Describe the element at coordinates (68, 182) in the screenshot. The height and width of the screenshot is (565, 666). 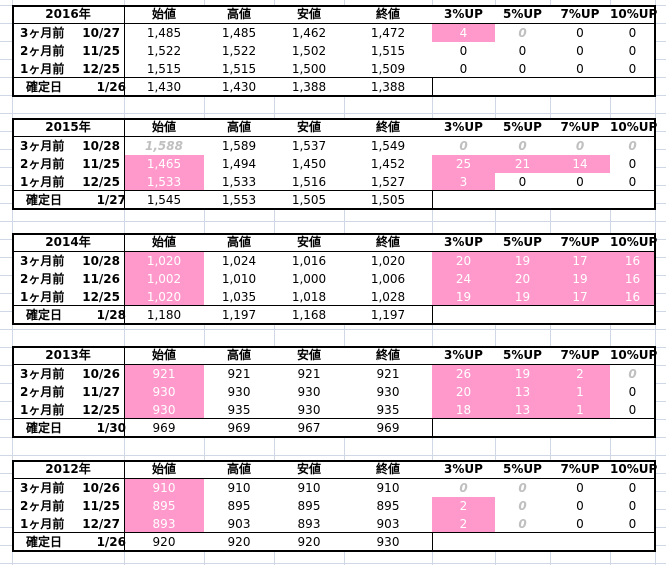
I see `row-label: 1ヶ月前 12/25` at that location.